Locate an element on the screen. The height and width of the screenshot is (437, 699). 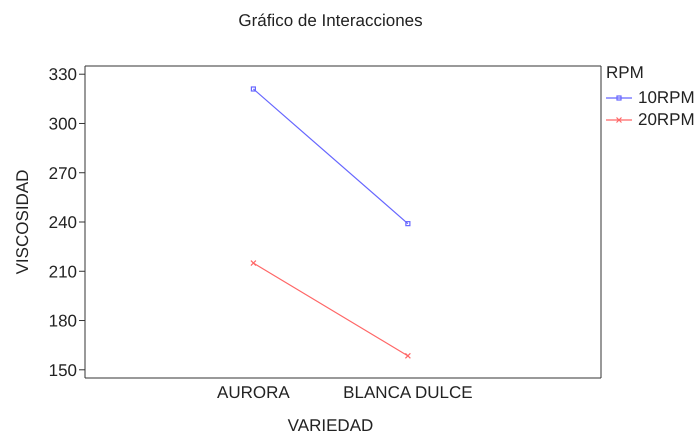
y-tick-label: 330 is located at coordinates (62, 74).